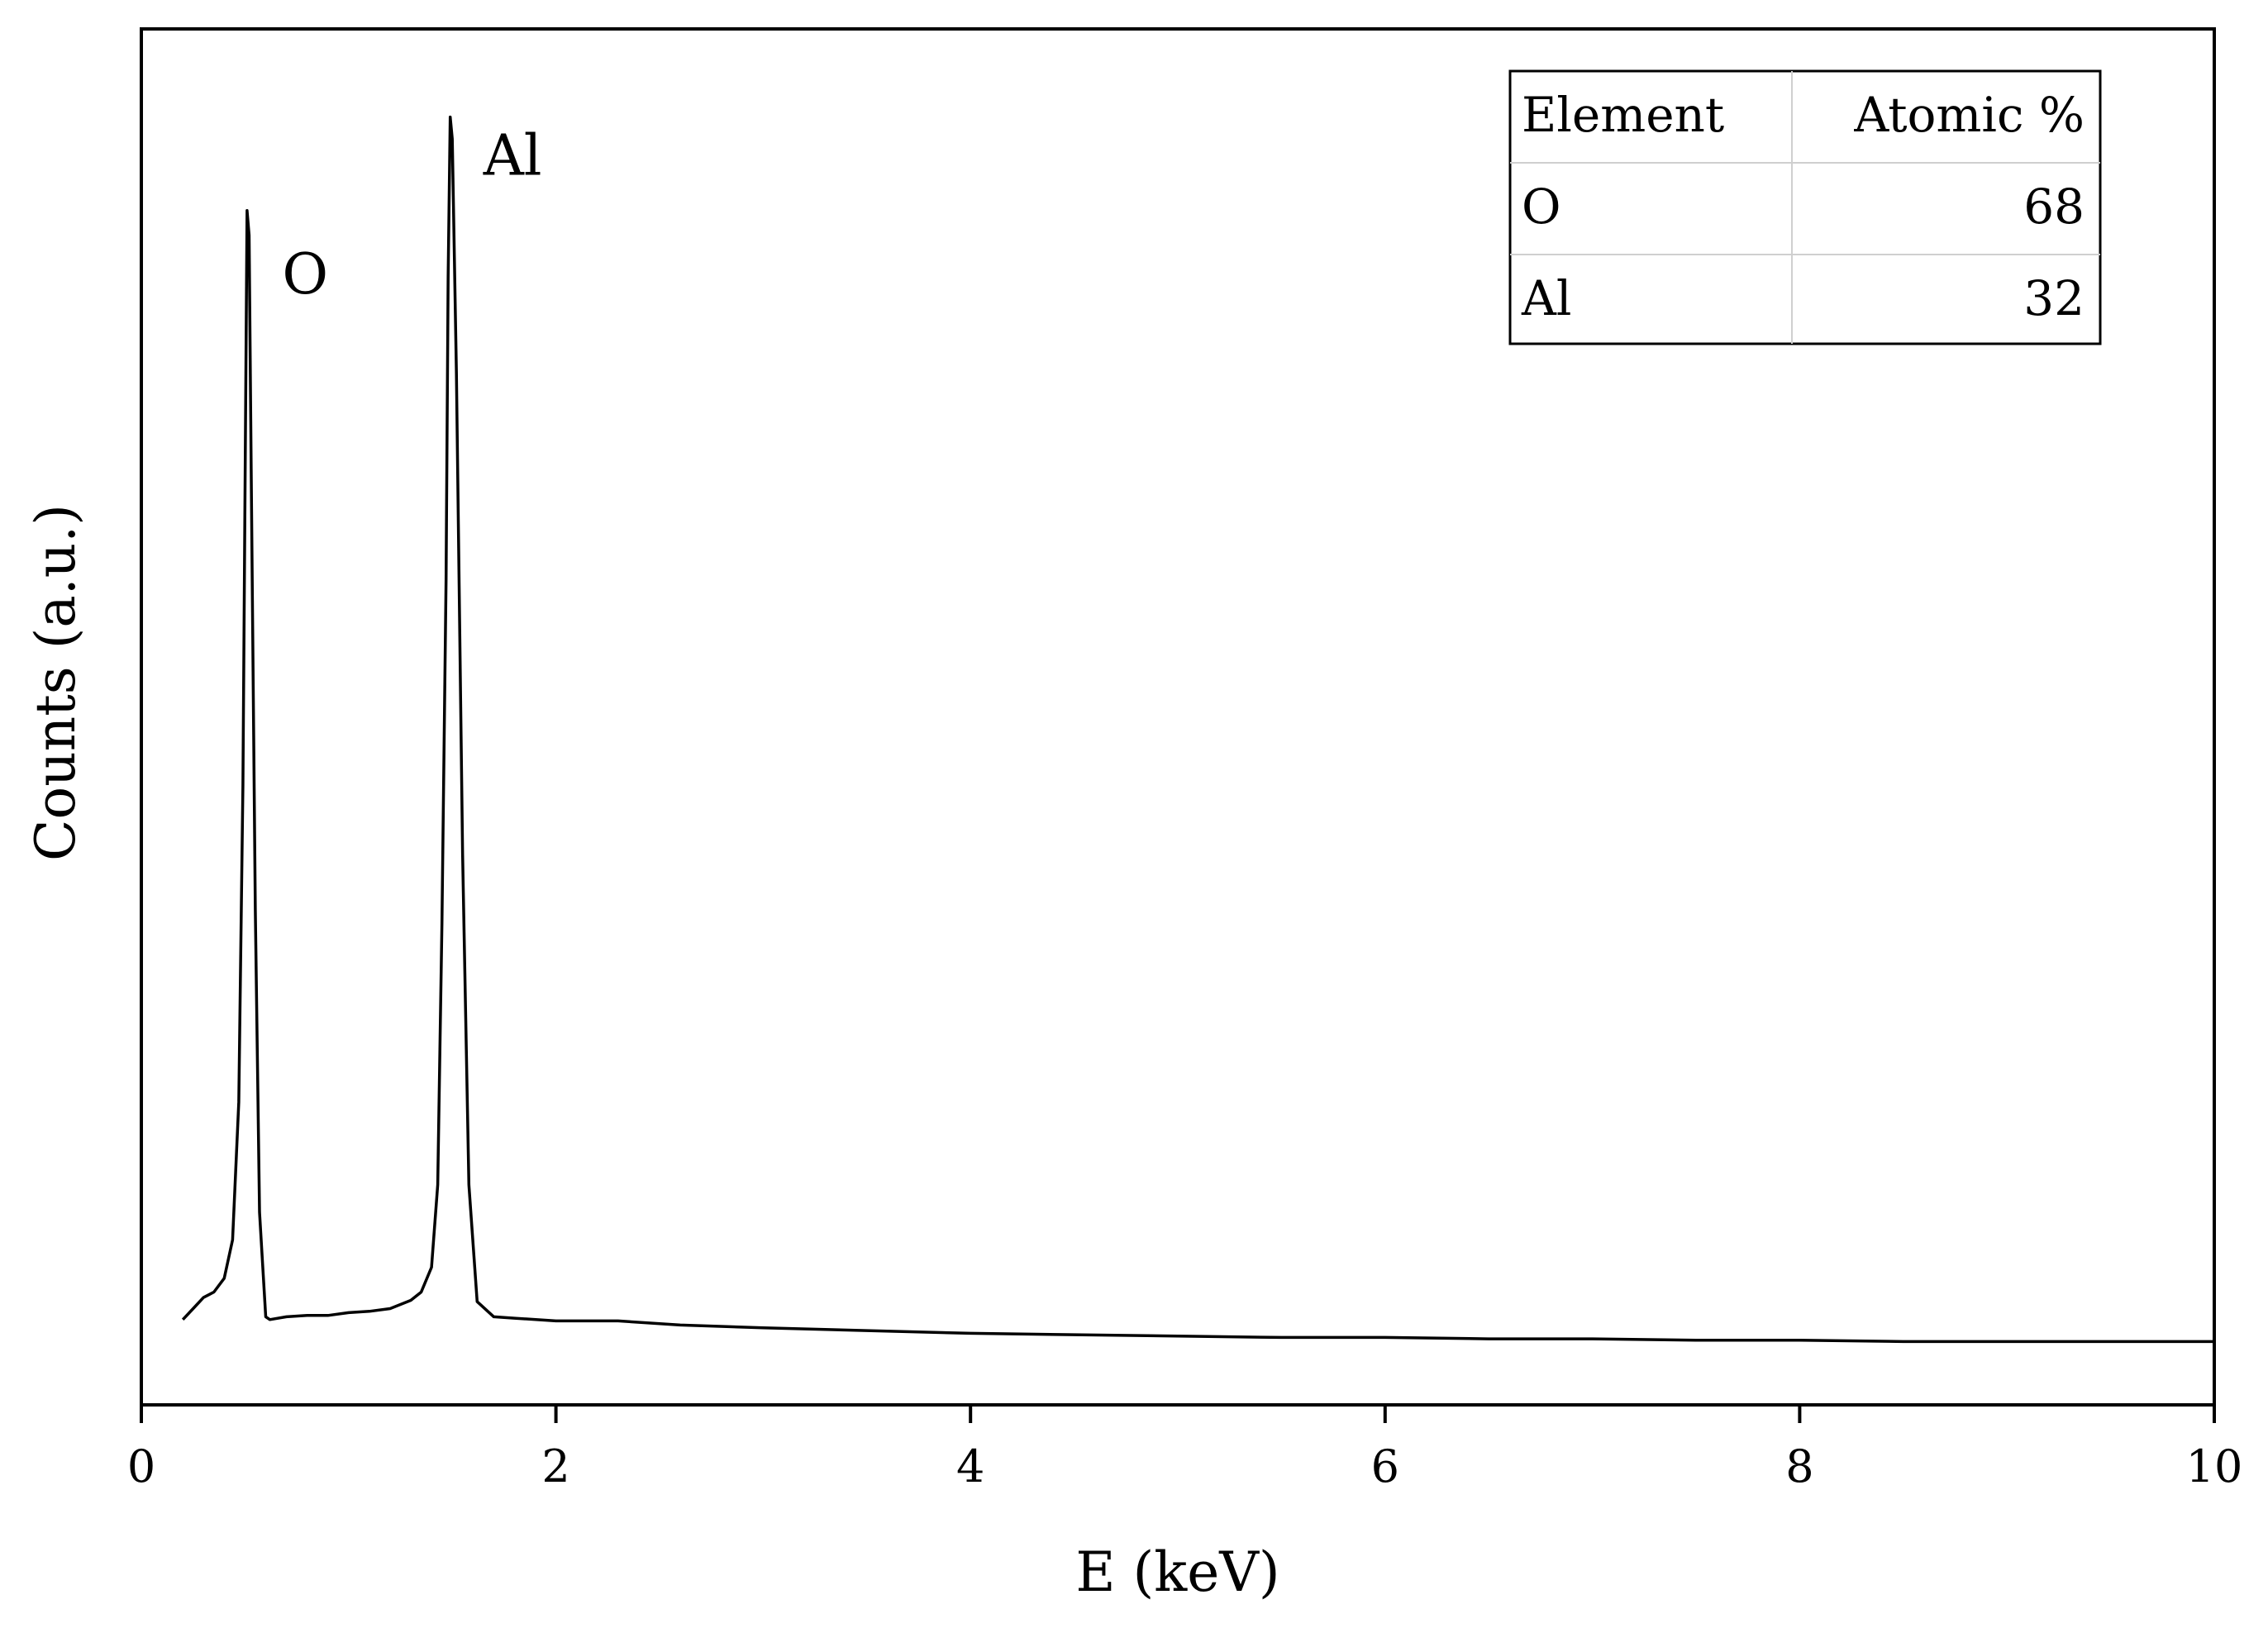 The height and width of the screenshot is (1628, 2268). What do you see at coordinates (555, 1466) in the screenshot?
I see `x-tick-label: 2` at bounding box center [555, 1466].